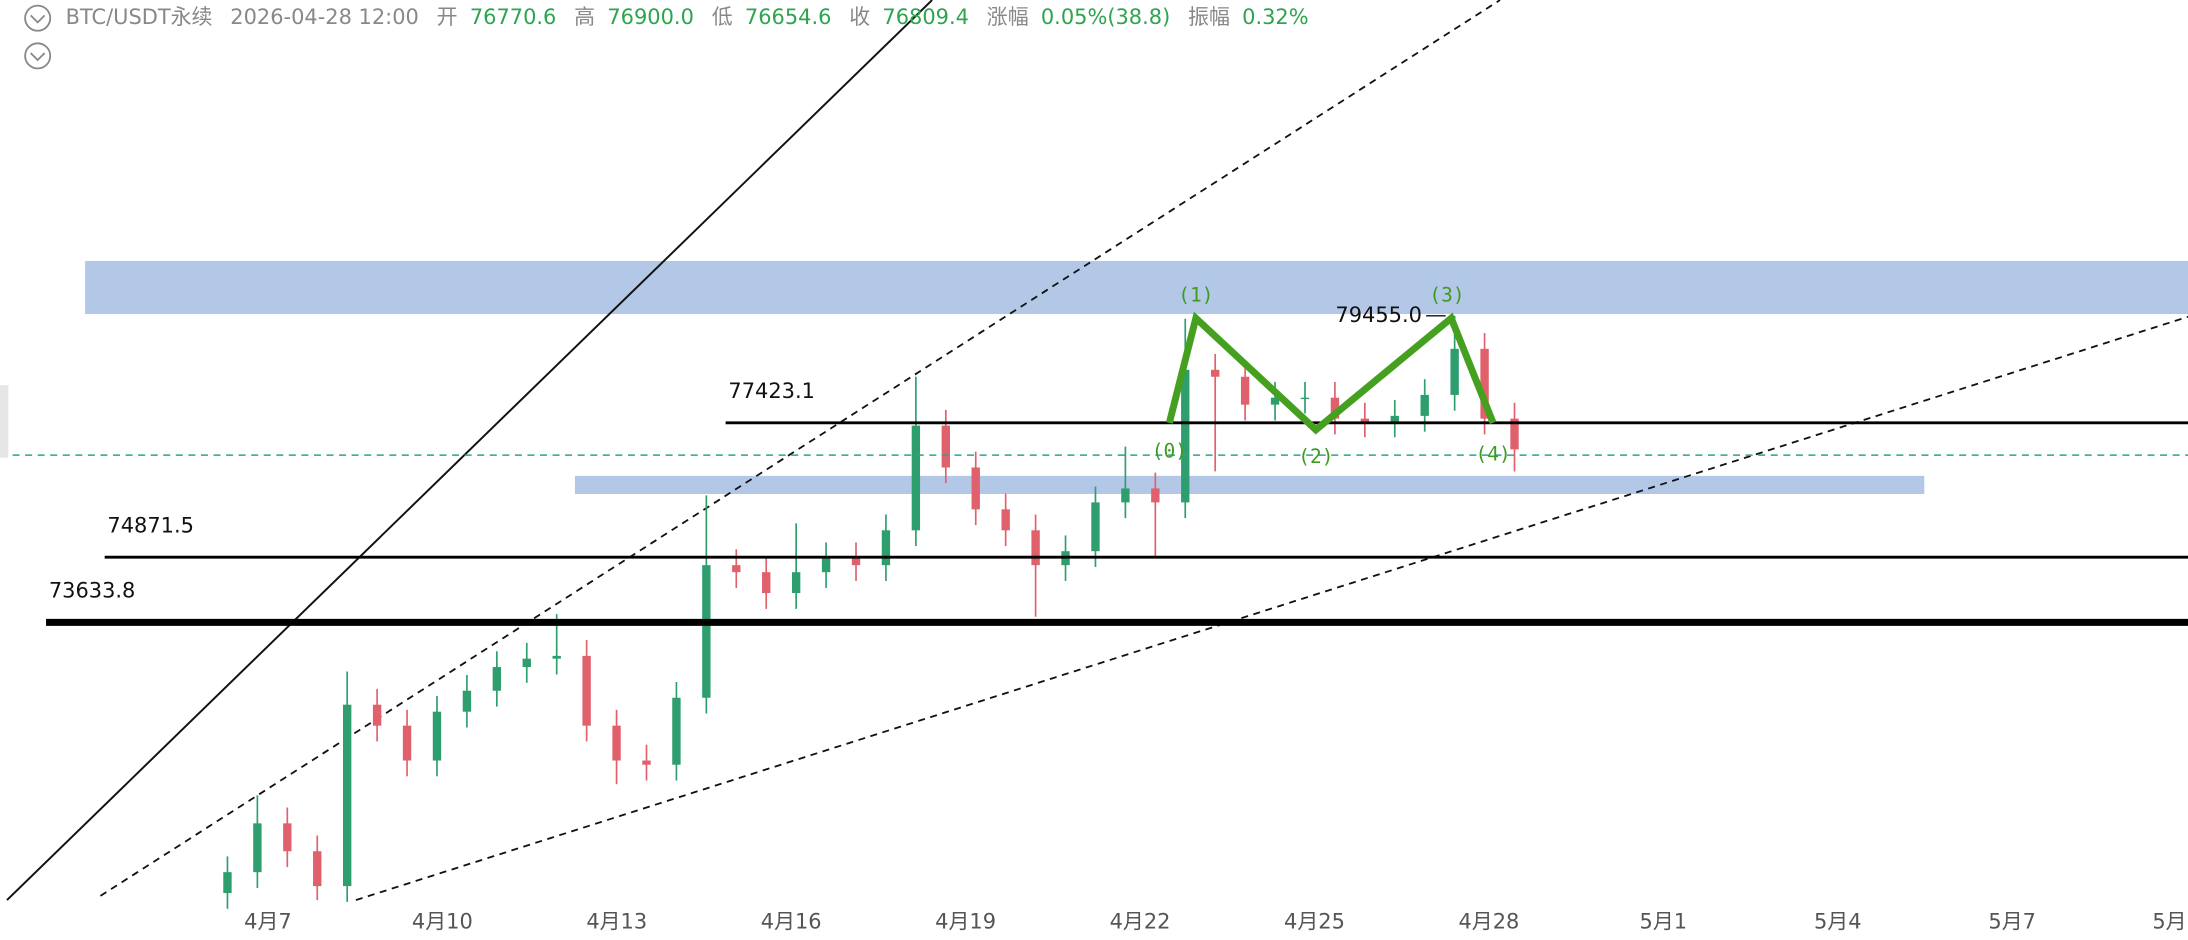 The width and height of the screenshot is (2188, 940). Describe the element at coordinates (1209, 17) in the screenshot. I see `amplitude-label: 振幅` at that location.